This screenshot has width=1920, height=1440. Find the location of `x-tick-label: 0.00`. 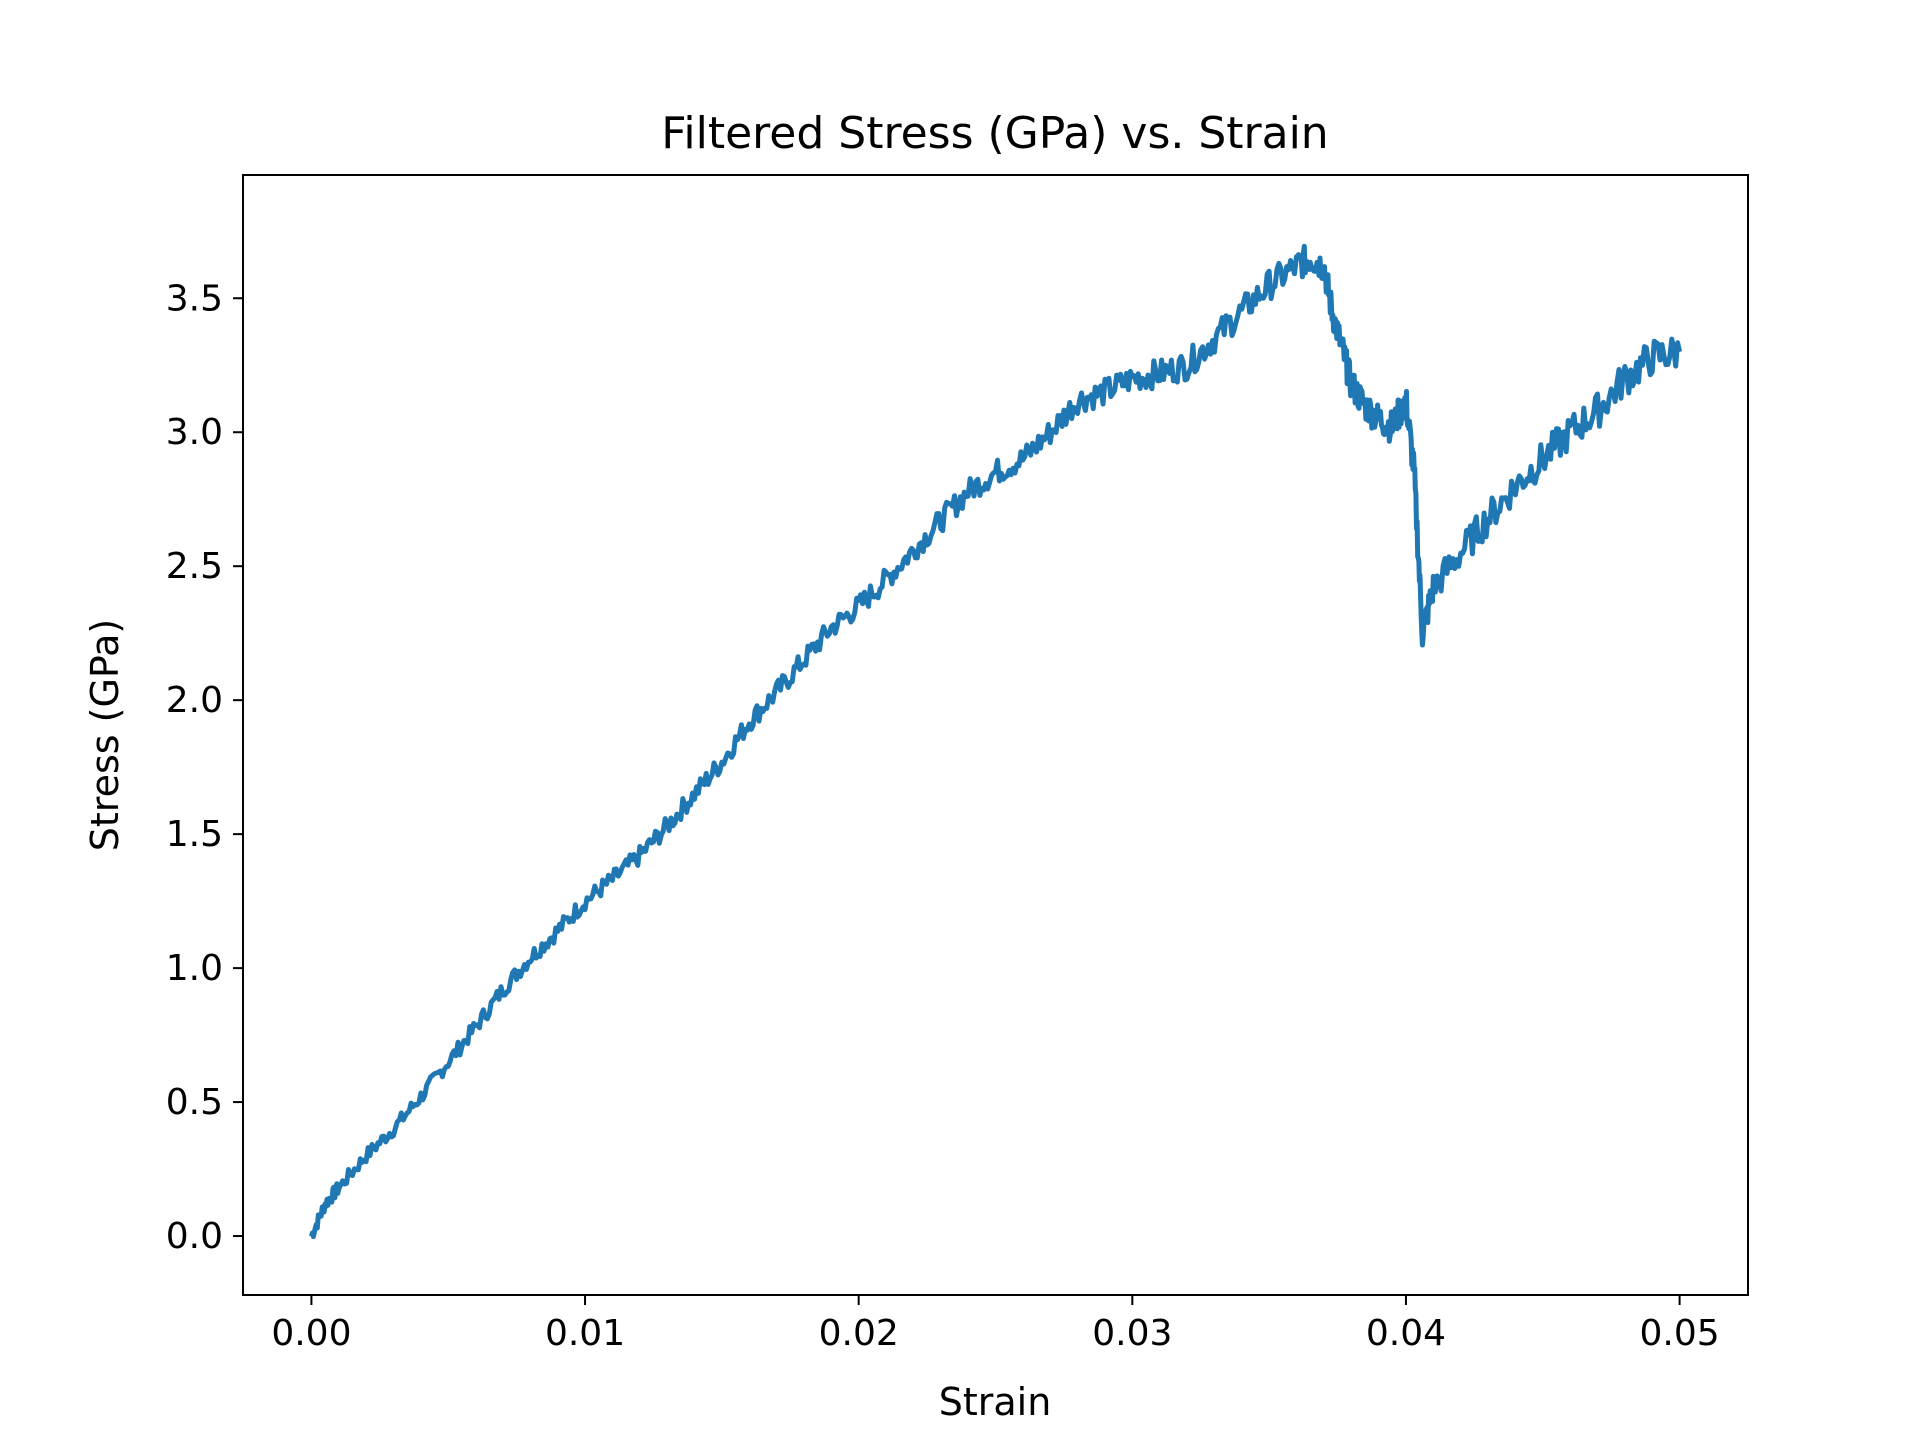

x-tick-label: 0.00 is located at coordinates (311, 1333).